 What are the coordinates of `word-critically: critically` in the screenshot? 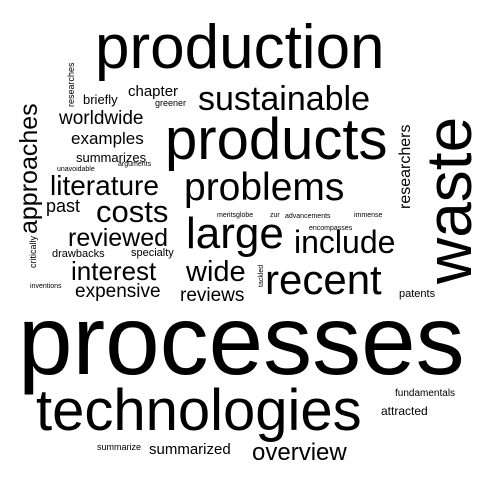 It's located at (33, 251).